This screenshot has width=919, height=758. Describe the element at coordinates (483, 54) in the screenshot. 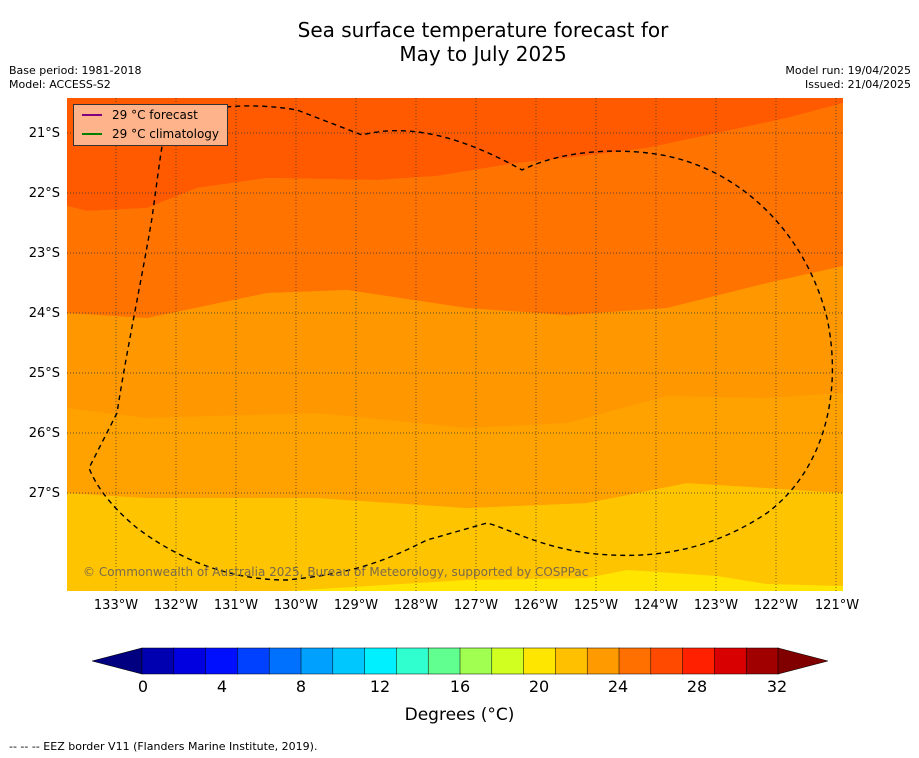

I see `title-line-2: May to July 2025` at that location.